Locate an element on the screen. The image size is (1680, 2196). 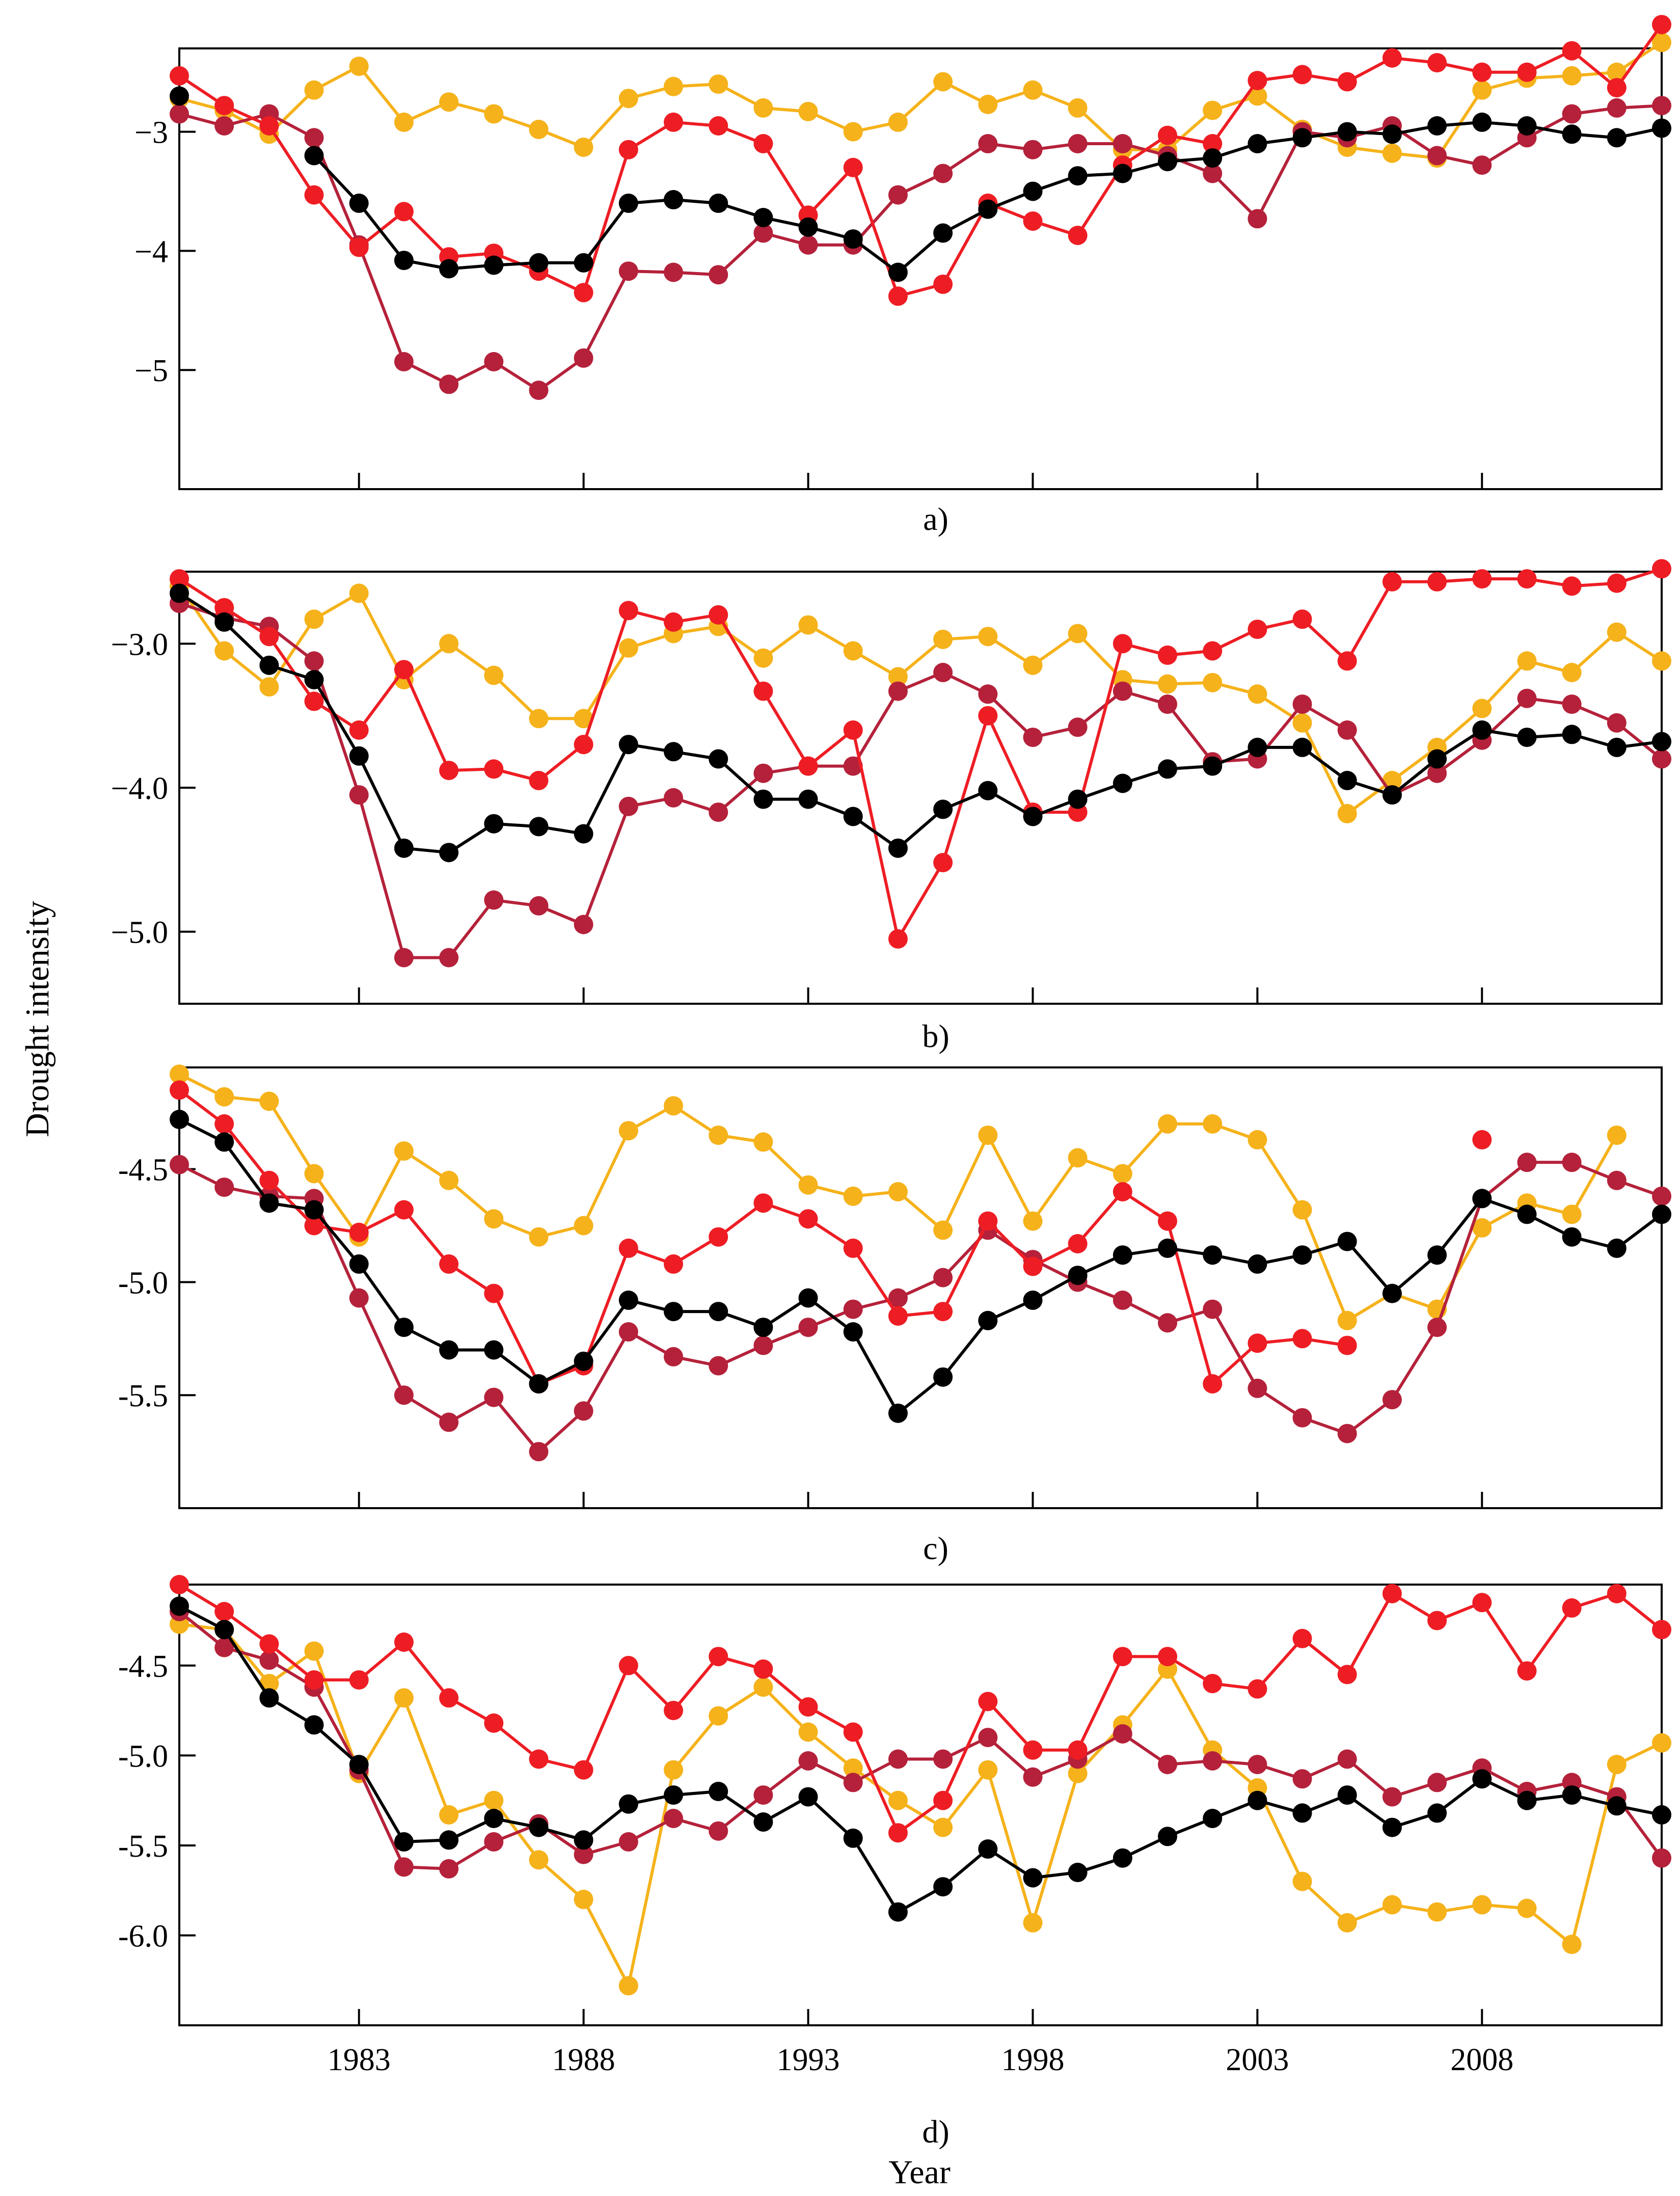
y-tick-label: −3 is located at coordinates (151, 133).